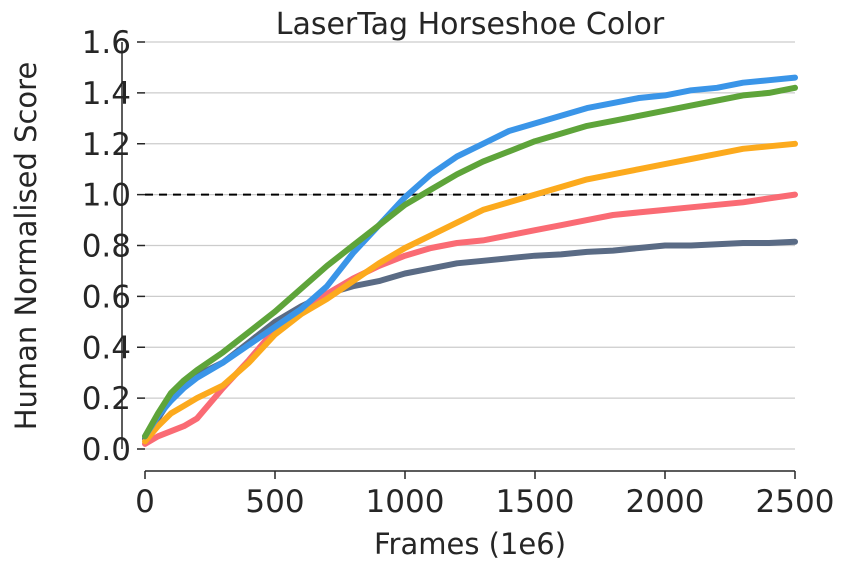  I want to click on x-tick-label: 2000, so click(665, 502).